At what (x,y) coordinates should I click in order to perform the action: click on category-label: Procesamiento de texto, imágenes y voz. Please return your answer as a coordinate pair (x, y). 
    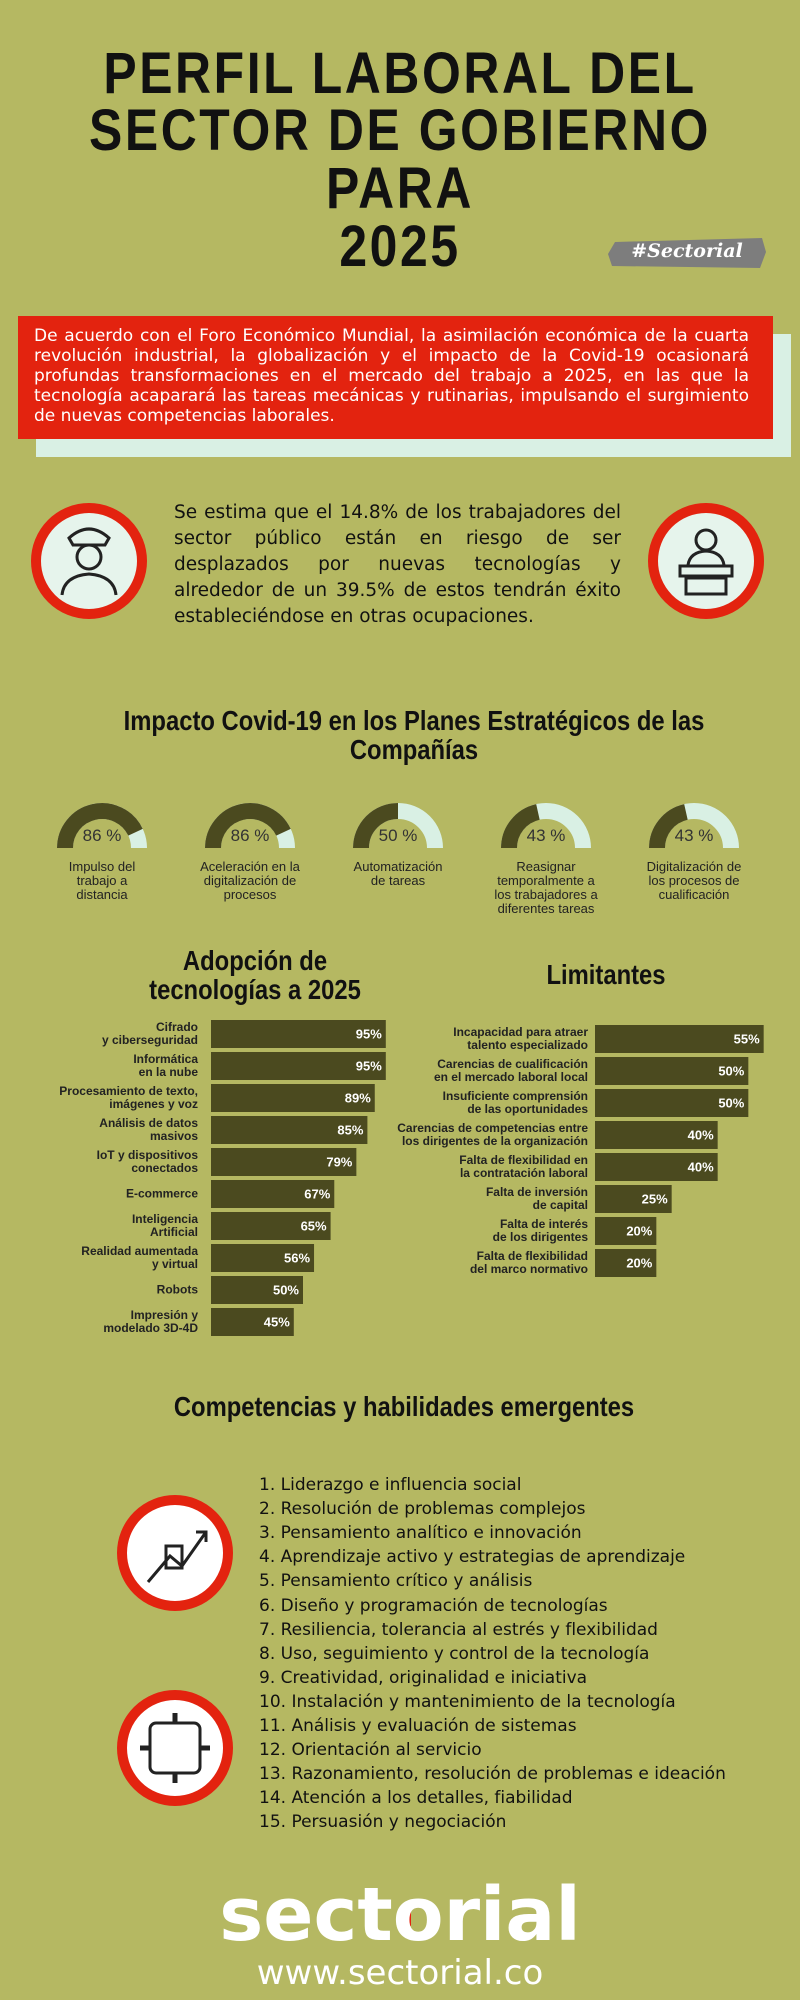
    Looking at the image, I should click on (128, 1097).